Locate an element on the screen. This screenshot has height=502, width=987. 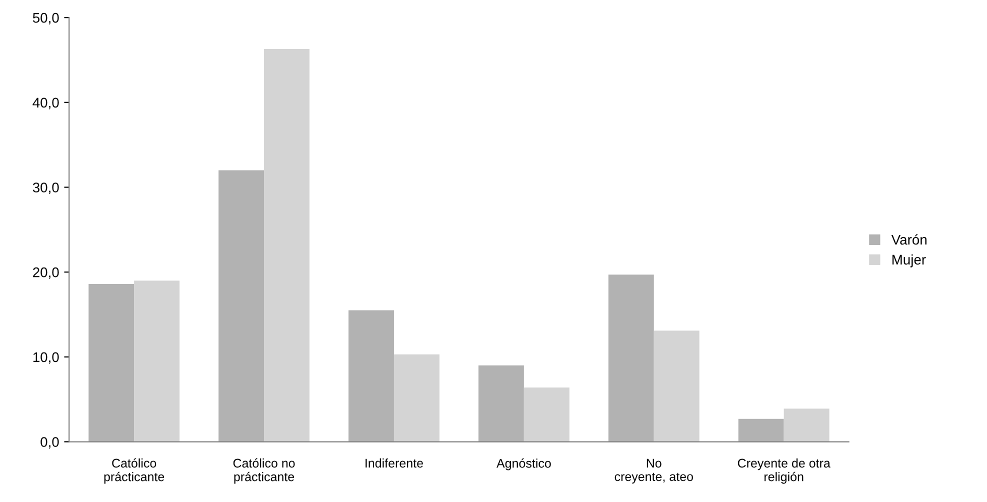
y-tick-label: 0,0 is located at coordinates (49, 443).